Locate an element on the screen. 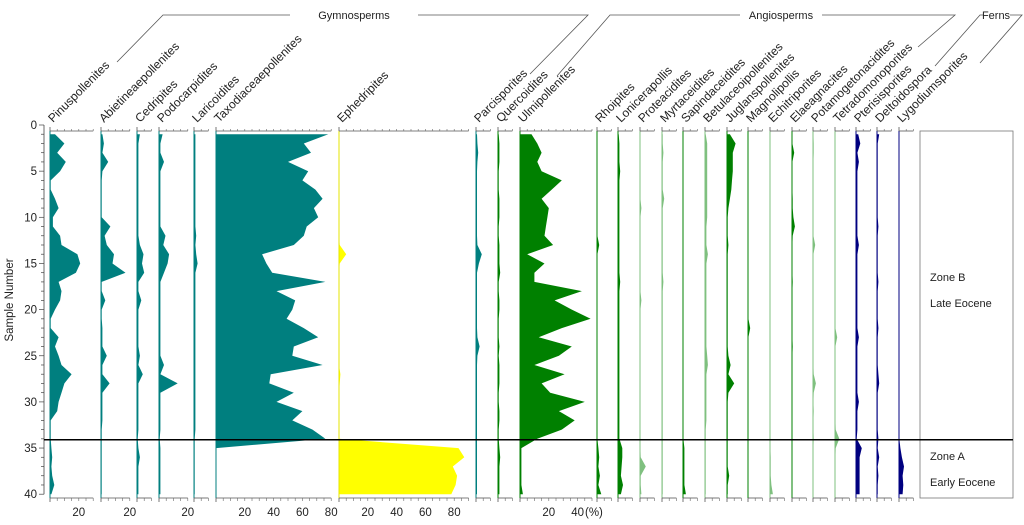 The image size is (1024, 525). column-sapindaceidites: Sapindaceidites is located at coordinates (713, 278).